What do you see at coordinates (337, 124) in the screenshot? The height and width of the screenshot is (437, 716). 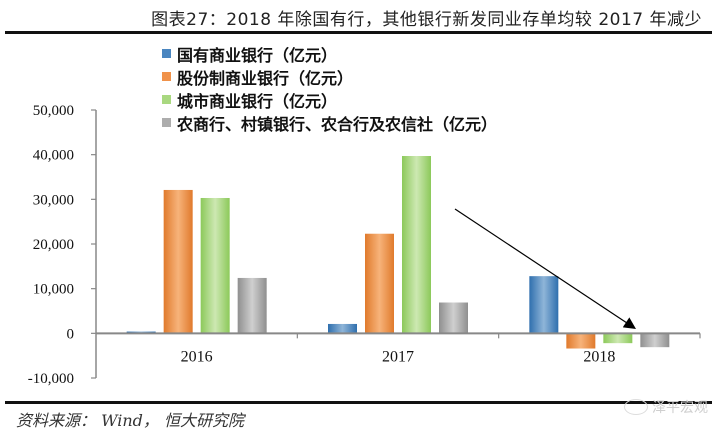 I see `legend-label: 农商行、村镇银行、农合行及农信社（亿元）` at bounding box center [337, 124].